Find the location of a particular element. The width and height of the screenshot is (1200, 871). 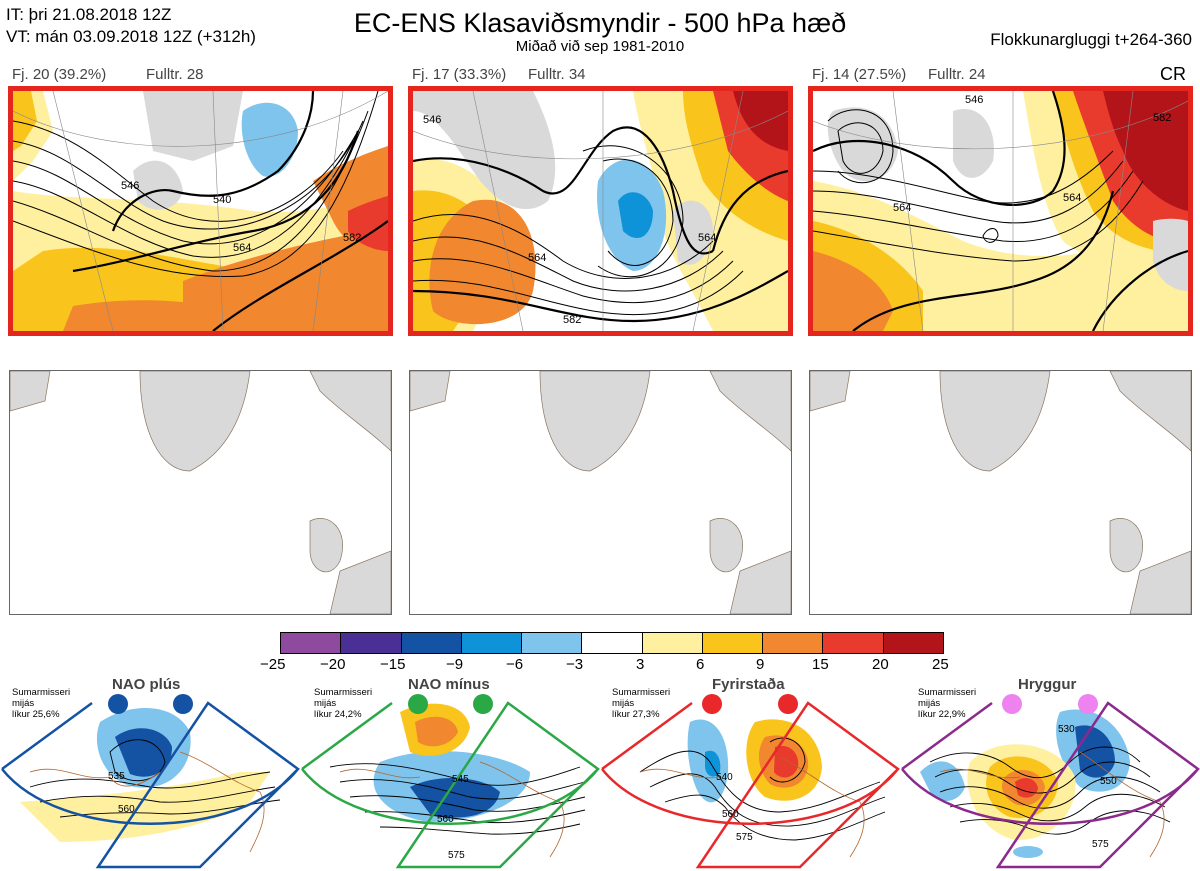

colorbar-tick: −25 is located at coordinates (273, 664).